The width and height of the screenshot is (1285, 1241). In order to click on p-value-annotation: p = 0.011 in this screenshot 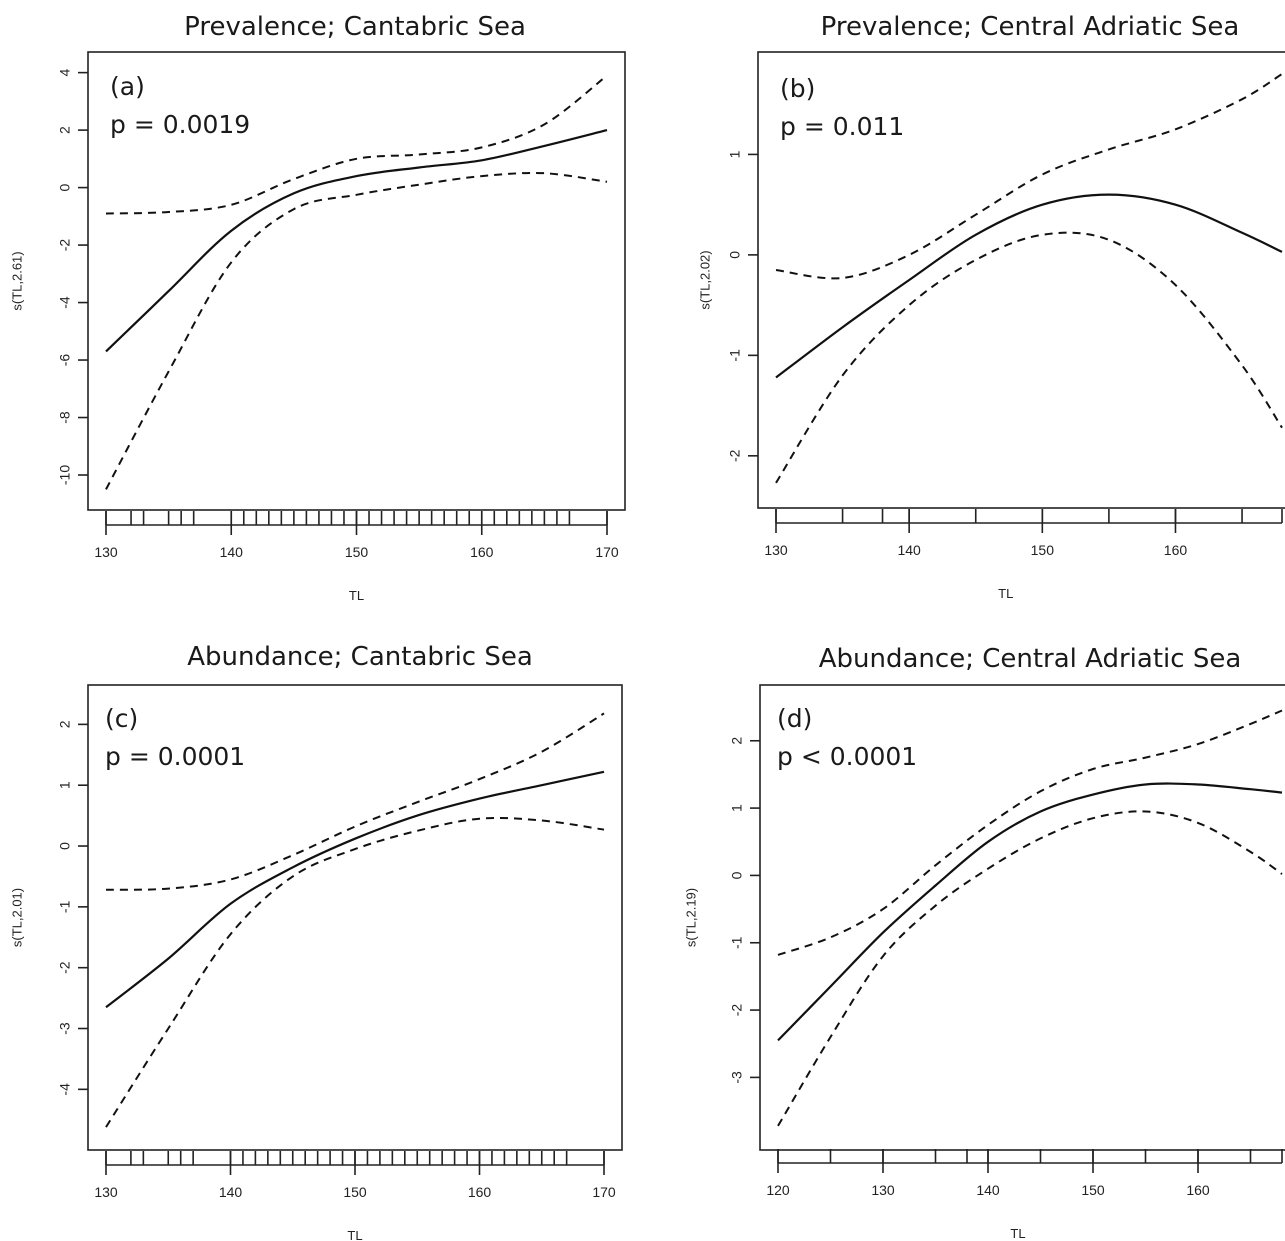, I will do `click(842, 126)`.